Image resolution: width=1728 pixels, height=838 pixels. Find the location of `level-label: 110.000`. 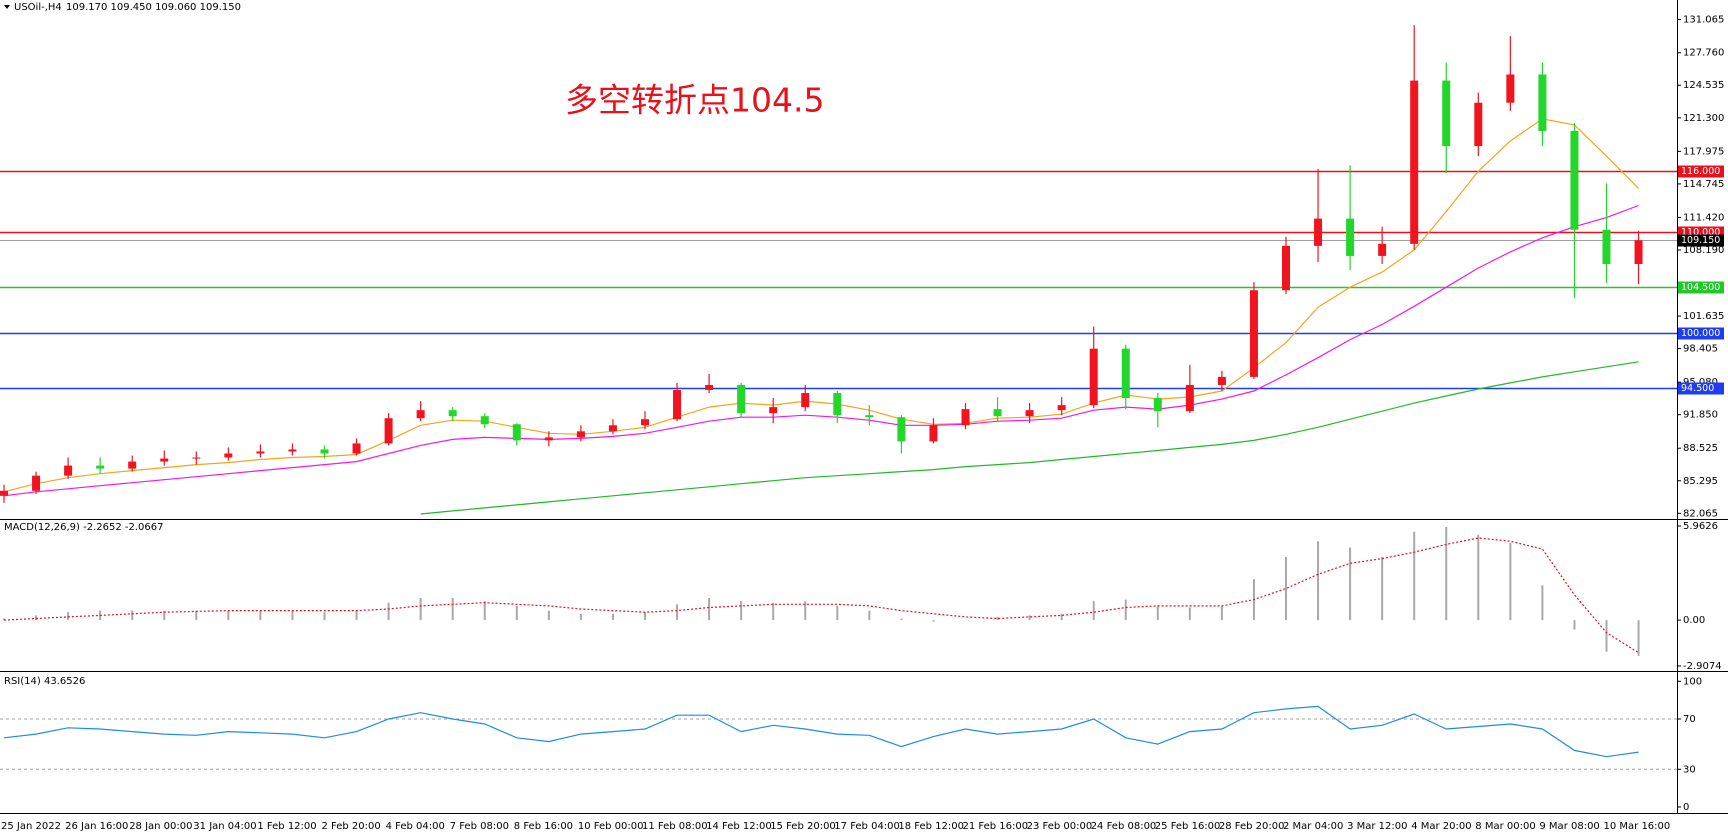

level-label: 110.000 is located at coordinates (1700, 232).